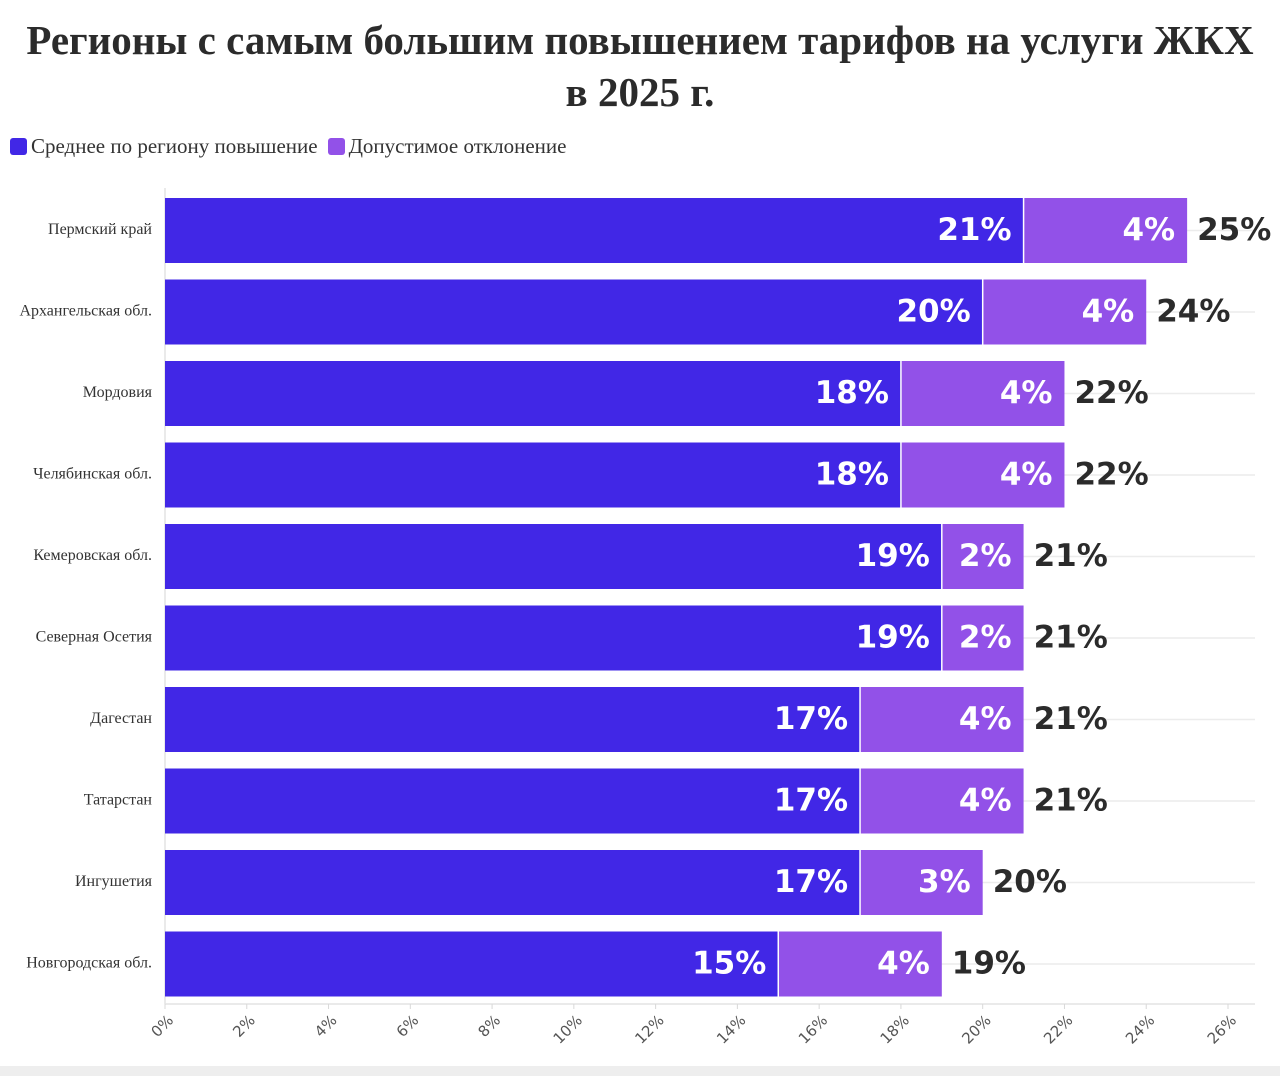  What do you see at coordinates (1234, 230) in the screenshot?
I see `data-label-total: 25%` at bounding box center [1234, 230].